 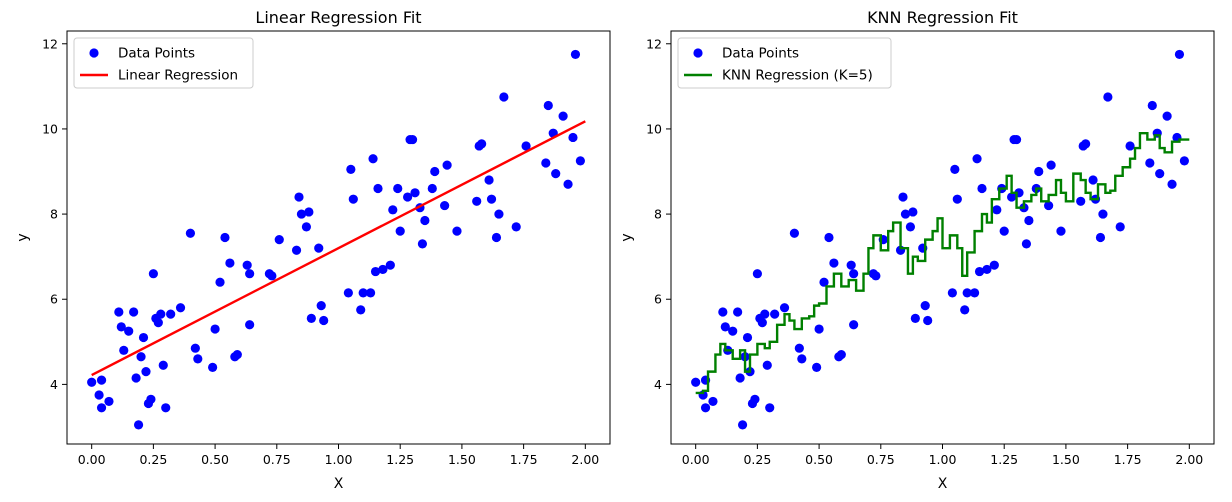 What do you see at coordinates (277, 459) in the screenshot?
I see `x-tick-label: 0.75` at bounding box center [277, 459].